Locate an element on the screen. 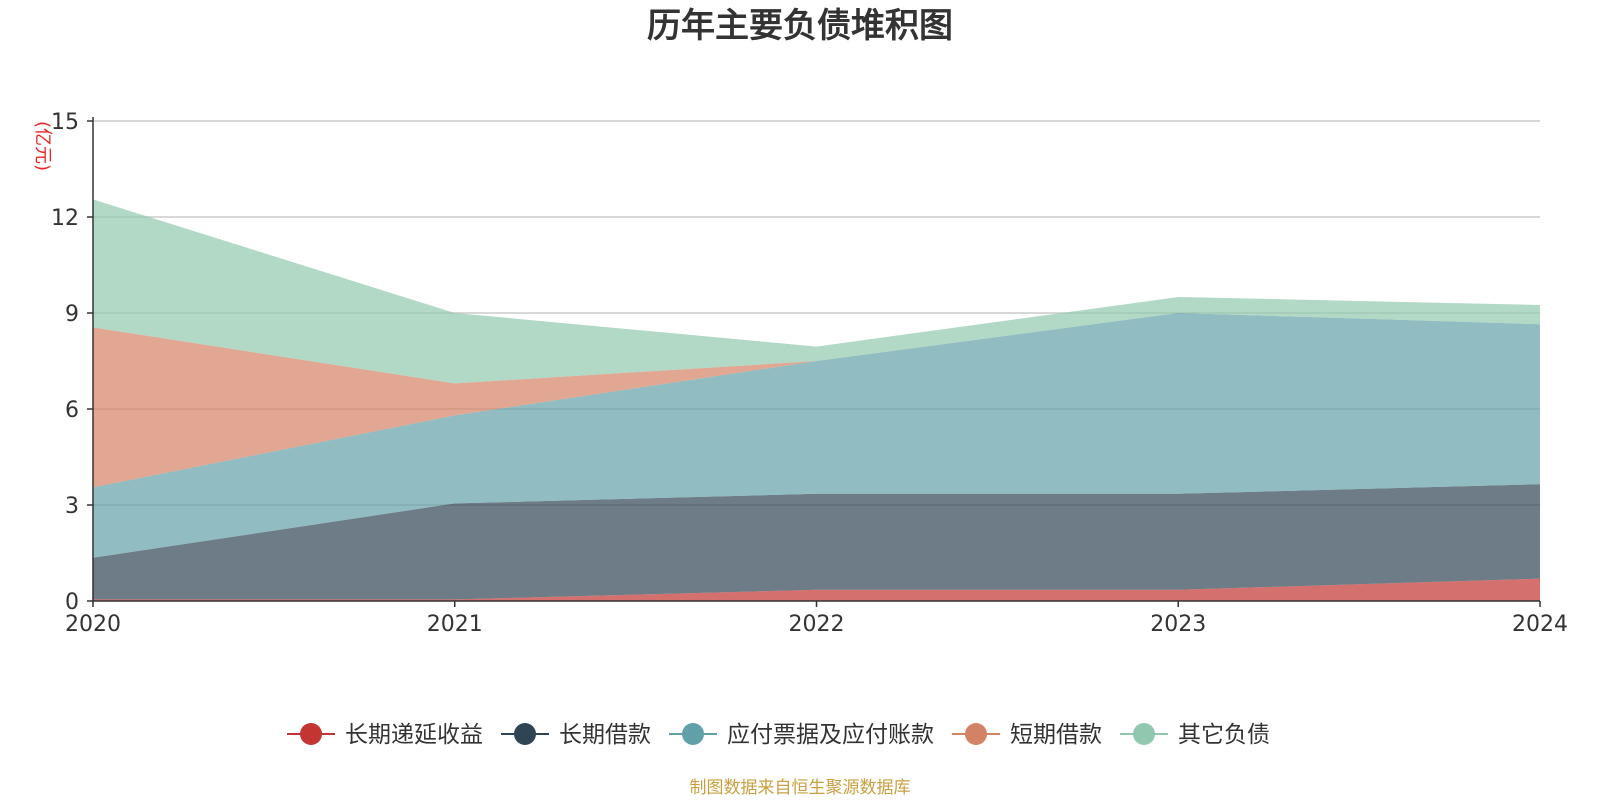  legend-label: 短期借款 is located at coordinates (1056, 735).